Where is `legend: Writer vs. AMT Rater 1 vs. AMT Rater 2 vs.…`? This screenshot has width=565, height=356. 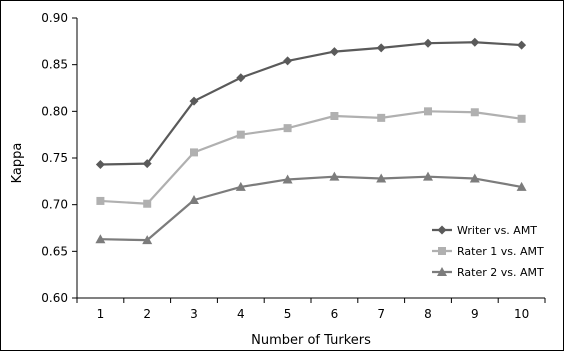 legend: Writer vs. AMT Rater 1 vs. AMT Rater 2 vs.… is located at coordinates (488, 251).